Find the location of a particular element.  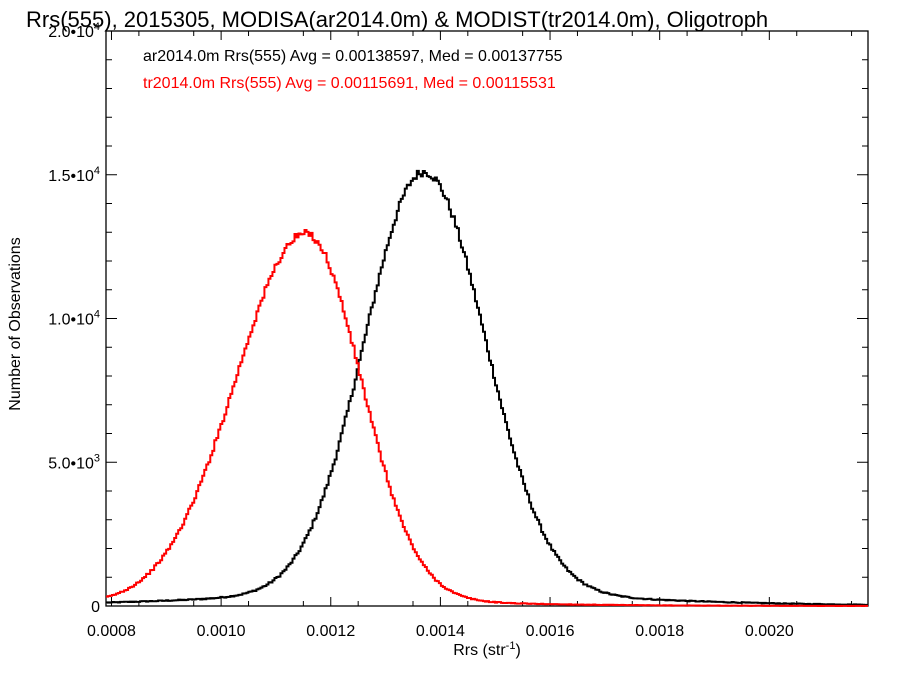

x-axis-label-text: Rrs (str is located at coordinates (479, 650).